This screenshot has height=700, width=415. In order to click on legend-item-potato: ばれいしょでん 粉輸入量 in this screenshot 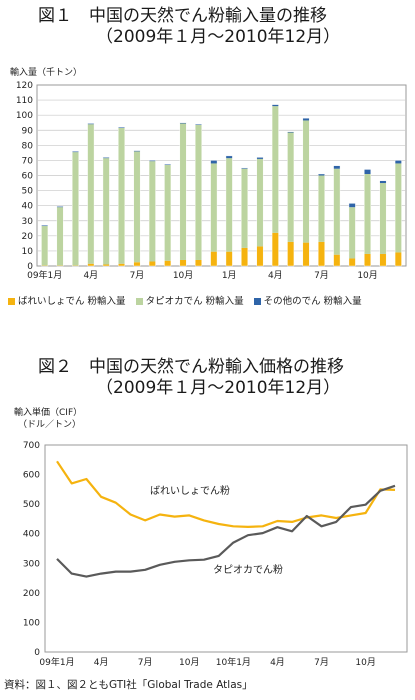, I will do `click(67, 300)`.